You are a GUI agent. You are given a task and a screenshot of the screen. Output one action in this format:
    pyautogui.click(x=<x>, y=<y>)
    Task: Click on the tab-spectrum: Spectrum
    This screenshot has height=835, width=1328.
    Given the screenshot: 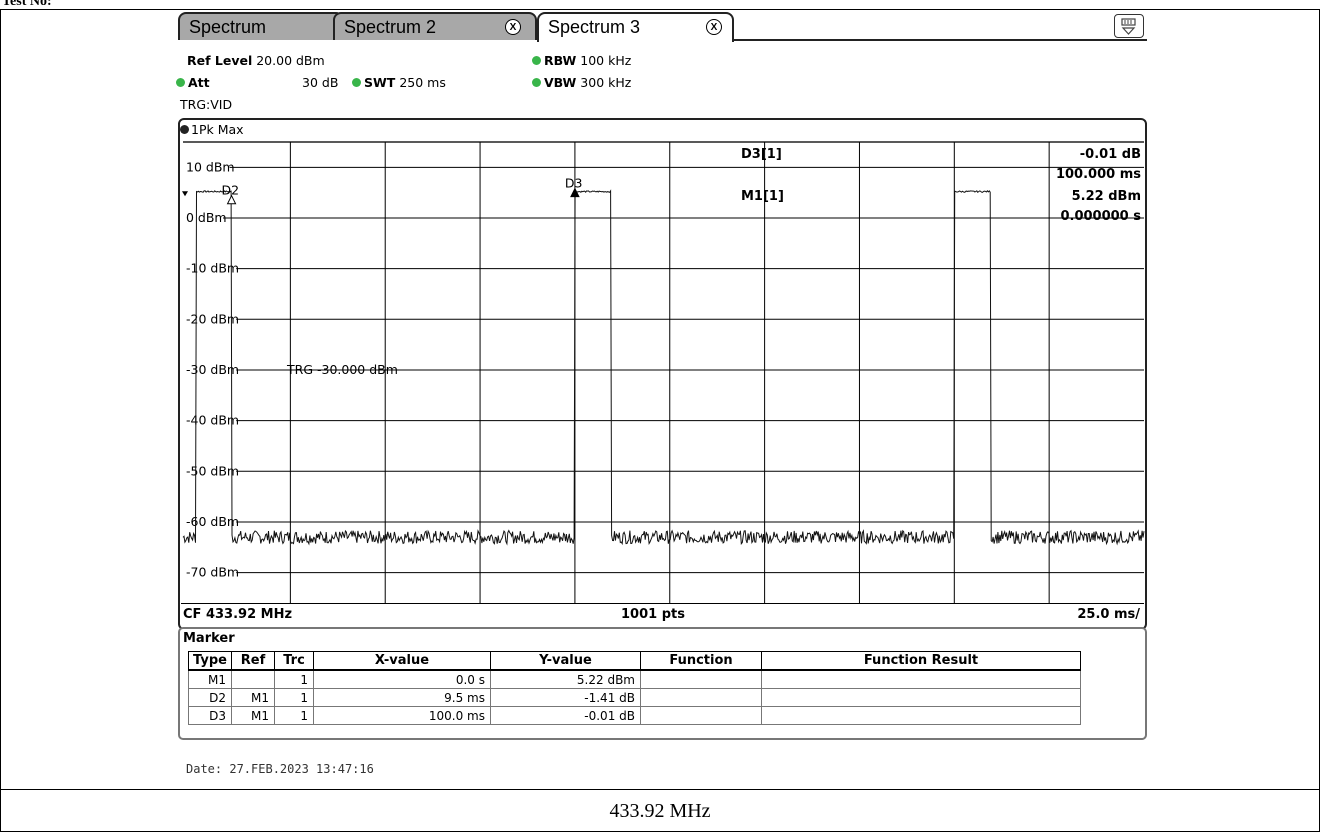 What is the action you would take?
    pyautogui.click(x=261, y=26)
    